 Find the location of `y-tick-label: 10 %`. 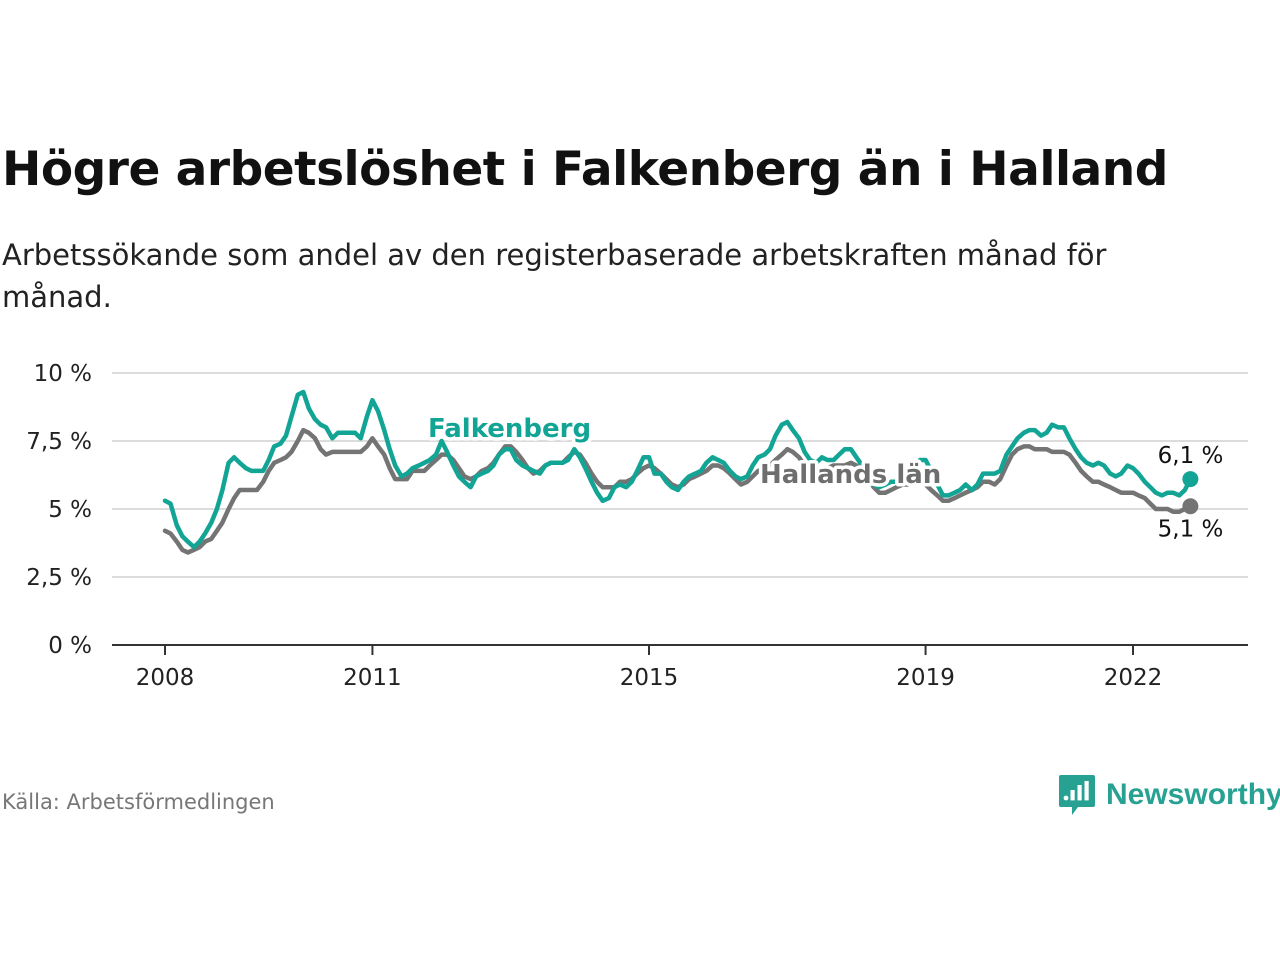

y-tick-label: 10 % is located at coordinates (63, 374).